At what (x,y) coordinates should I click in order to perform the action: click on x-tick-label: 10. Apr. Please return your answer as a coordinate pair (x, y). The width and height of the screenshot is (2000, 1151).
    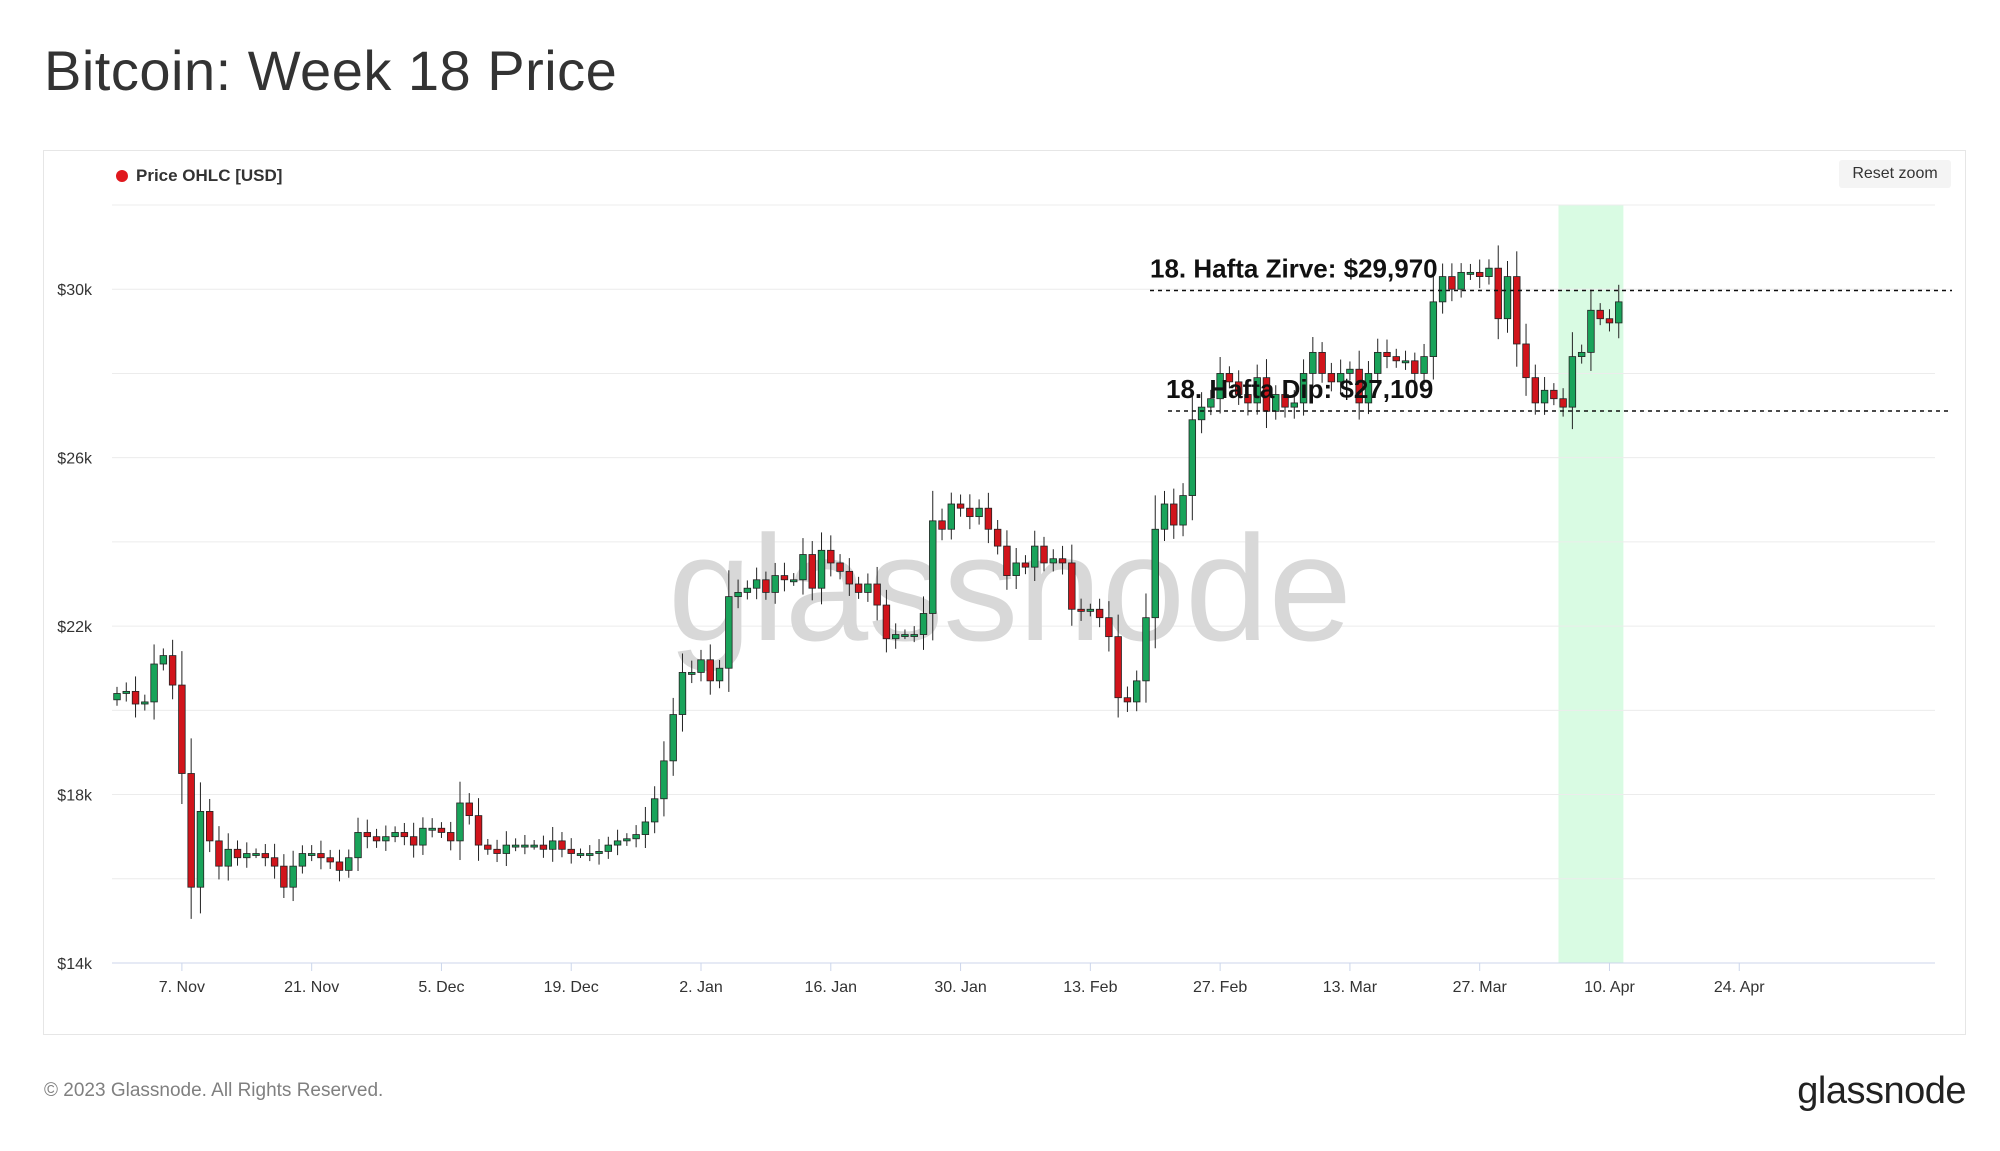
    Looking at the image, I should click on (1609, 987).